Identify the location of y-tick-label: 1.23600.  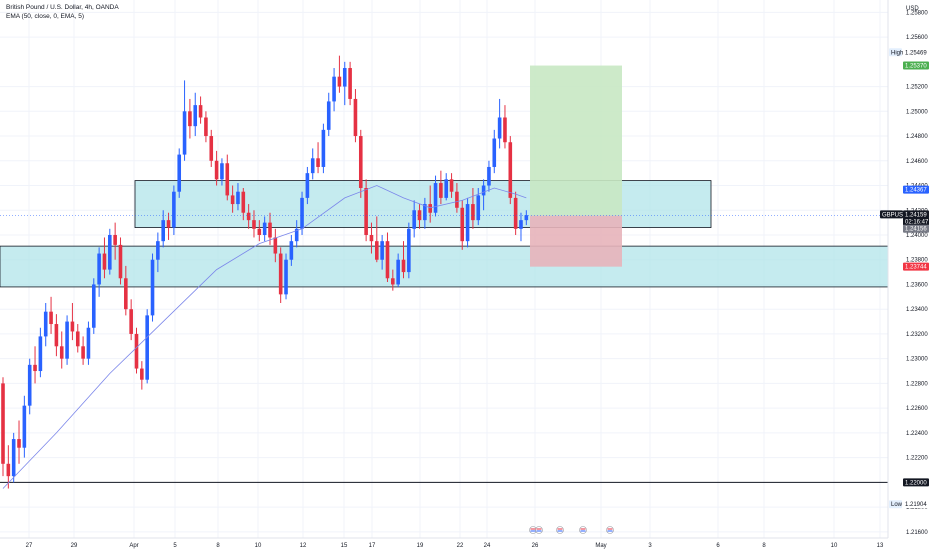
(917, 285).